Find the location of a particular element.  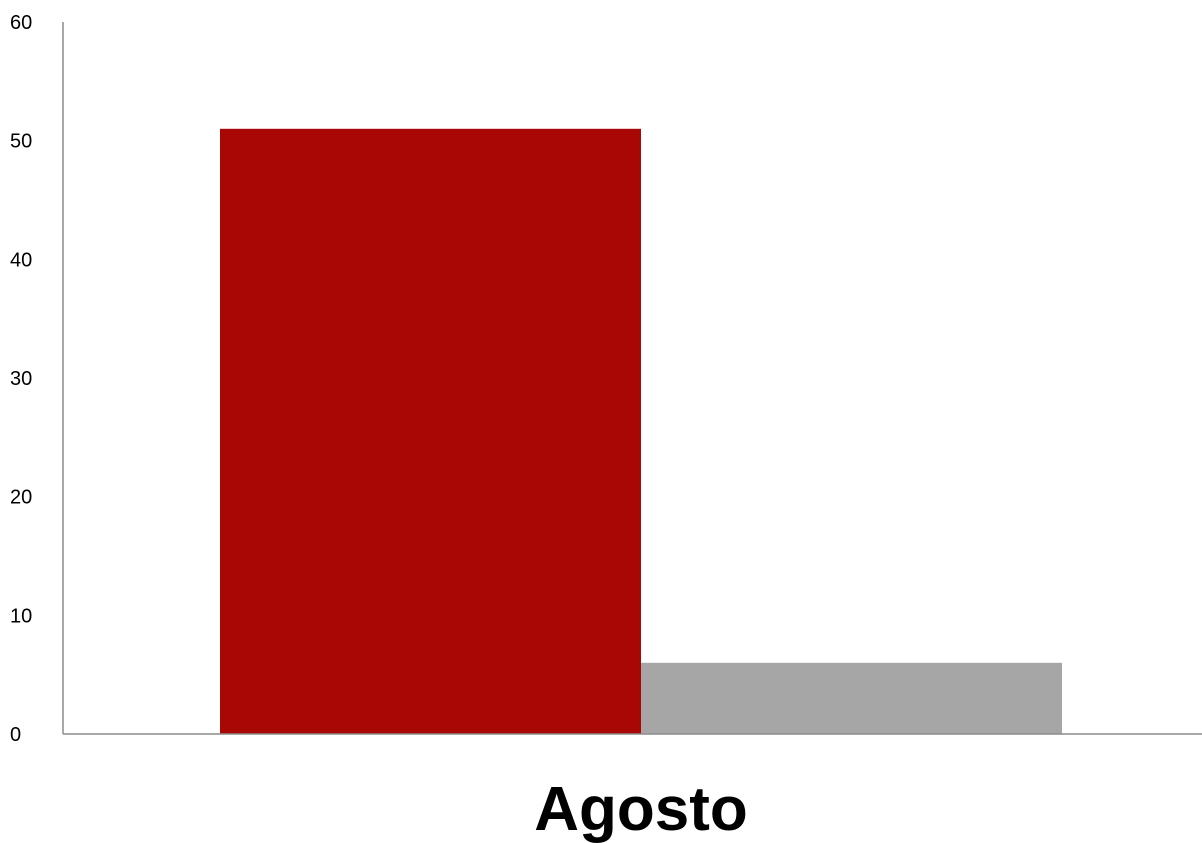

x-axis-category-labels: Agosto is located at coordinates (641, 809).